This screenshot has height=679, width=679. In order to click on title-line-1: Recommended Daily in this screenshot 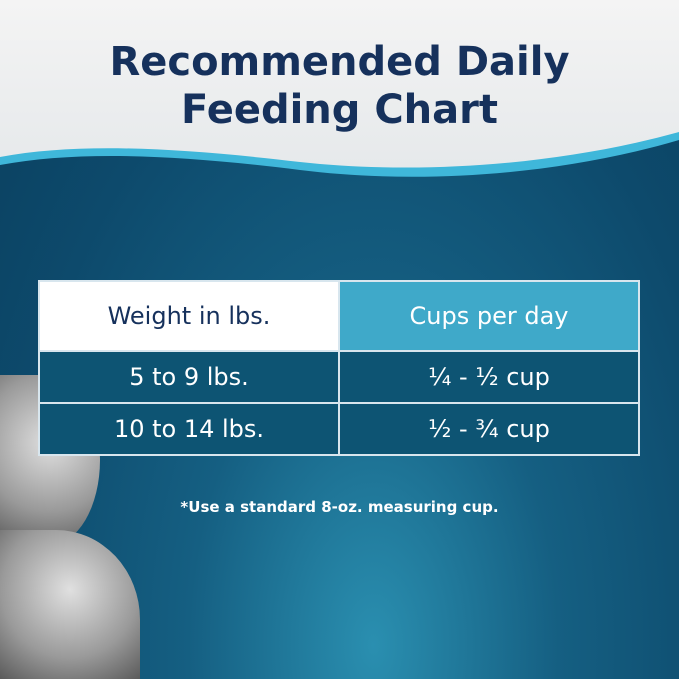, I will do `click(339, 62)`.